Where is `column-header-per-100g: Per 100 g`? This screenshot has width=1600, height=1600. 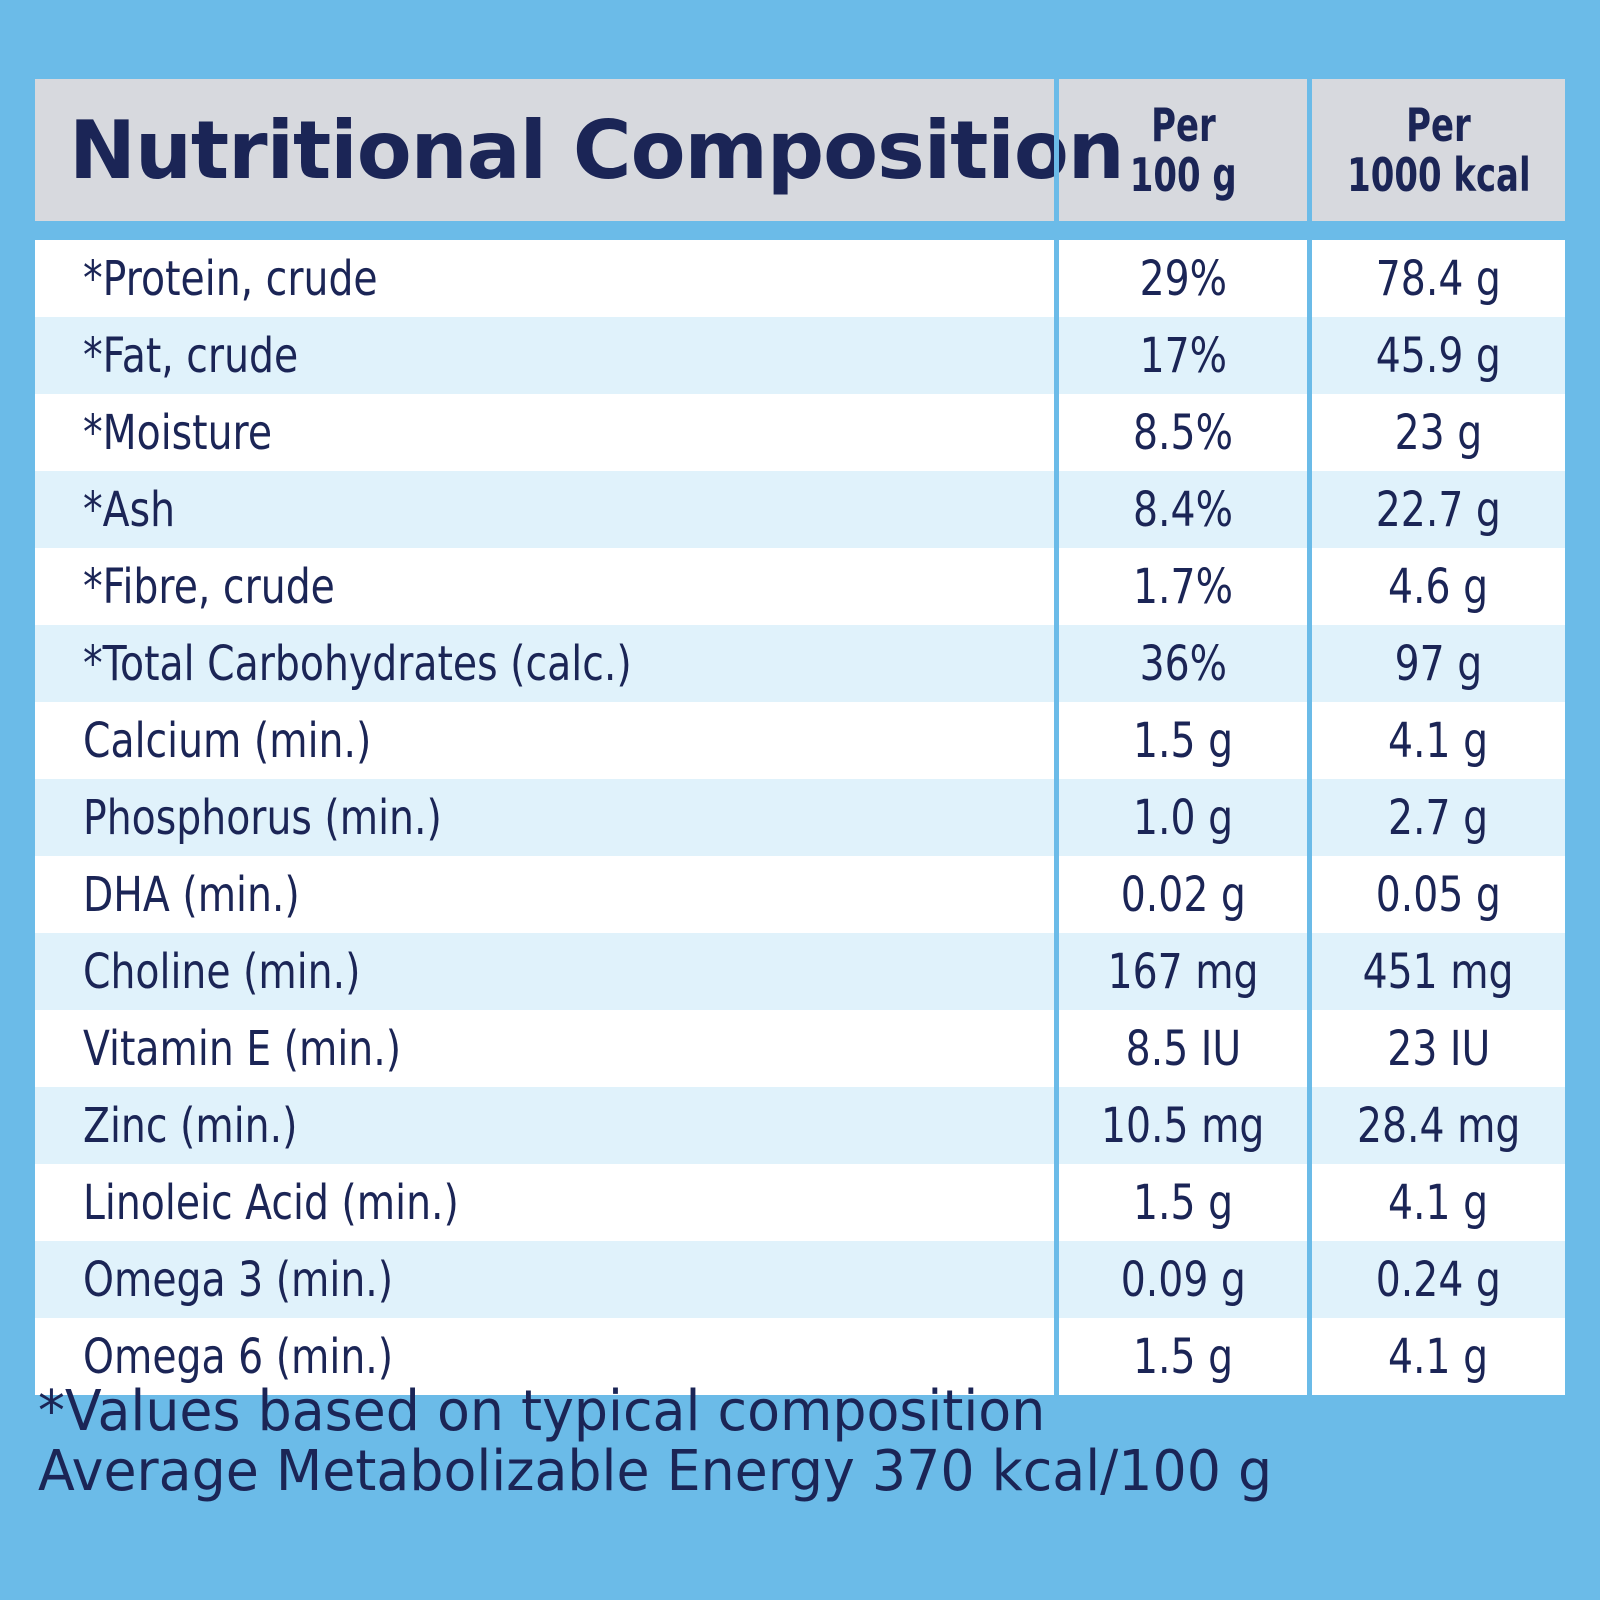 column-header-per-100g: Per 100 g is located at coordinates (1183, 150).